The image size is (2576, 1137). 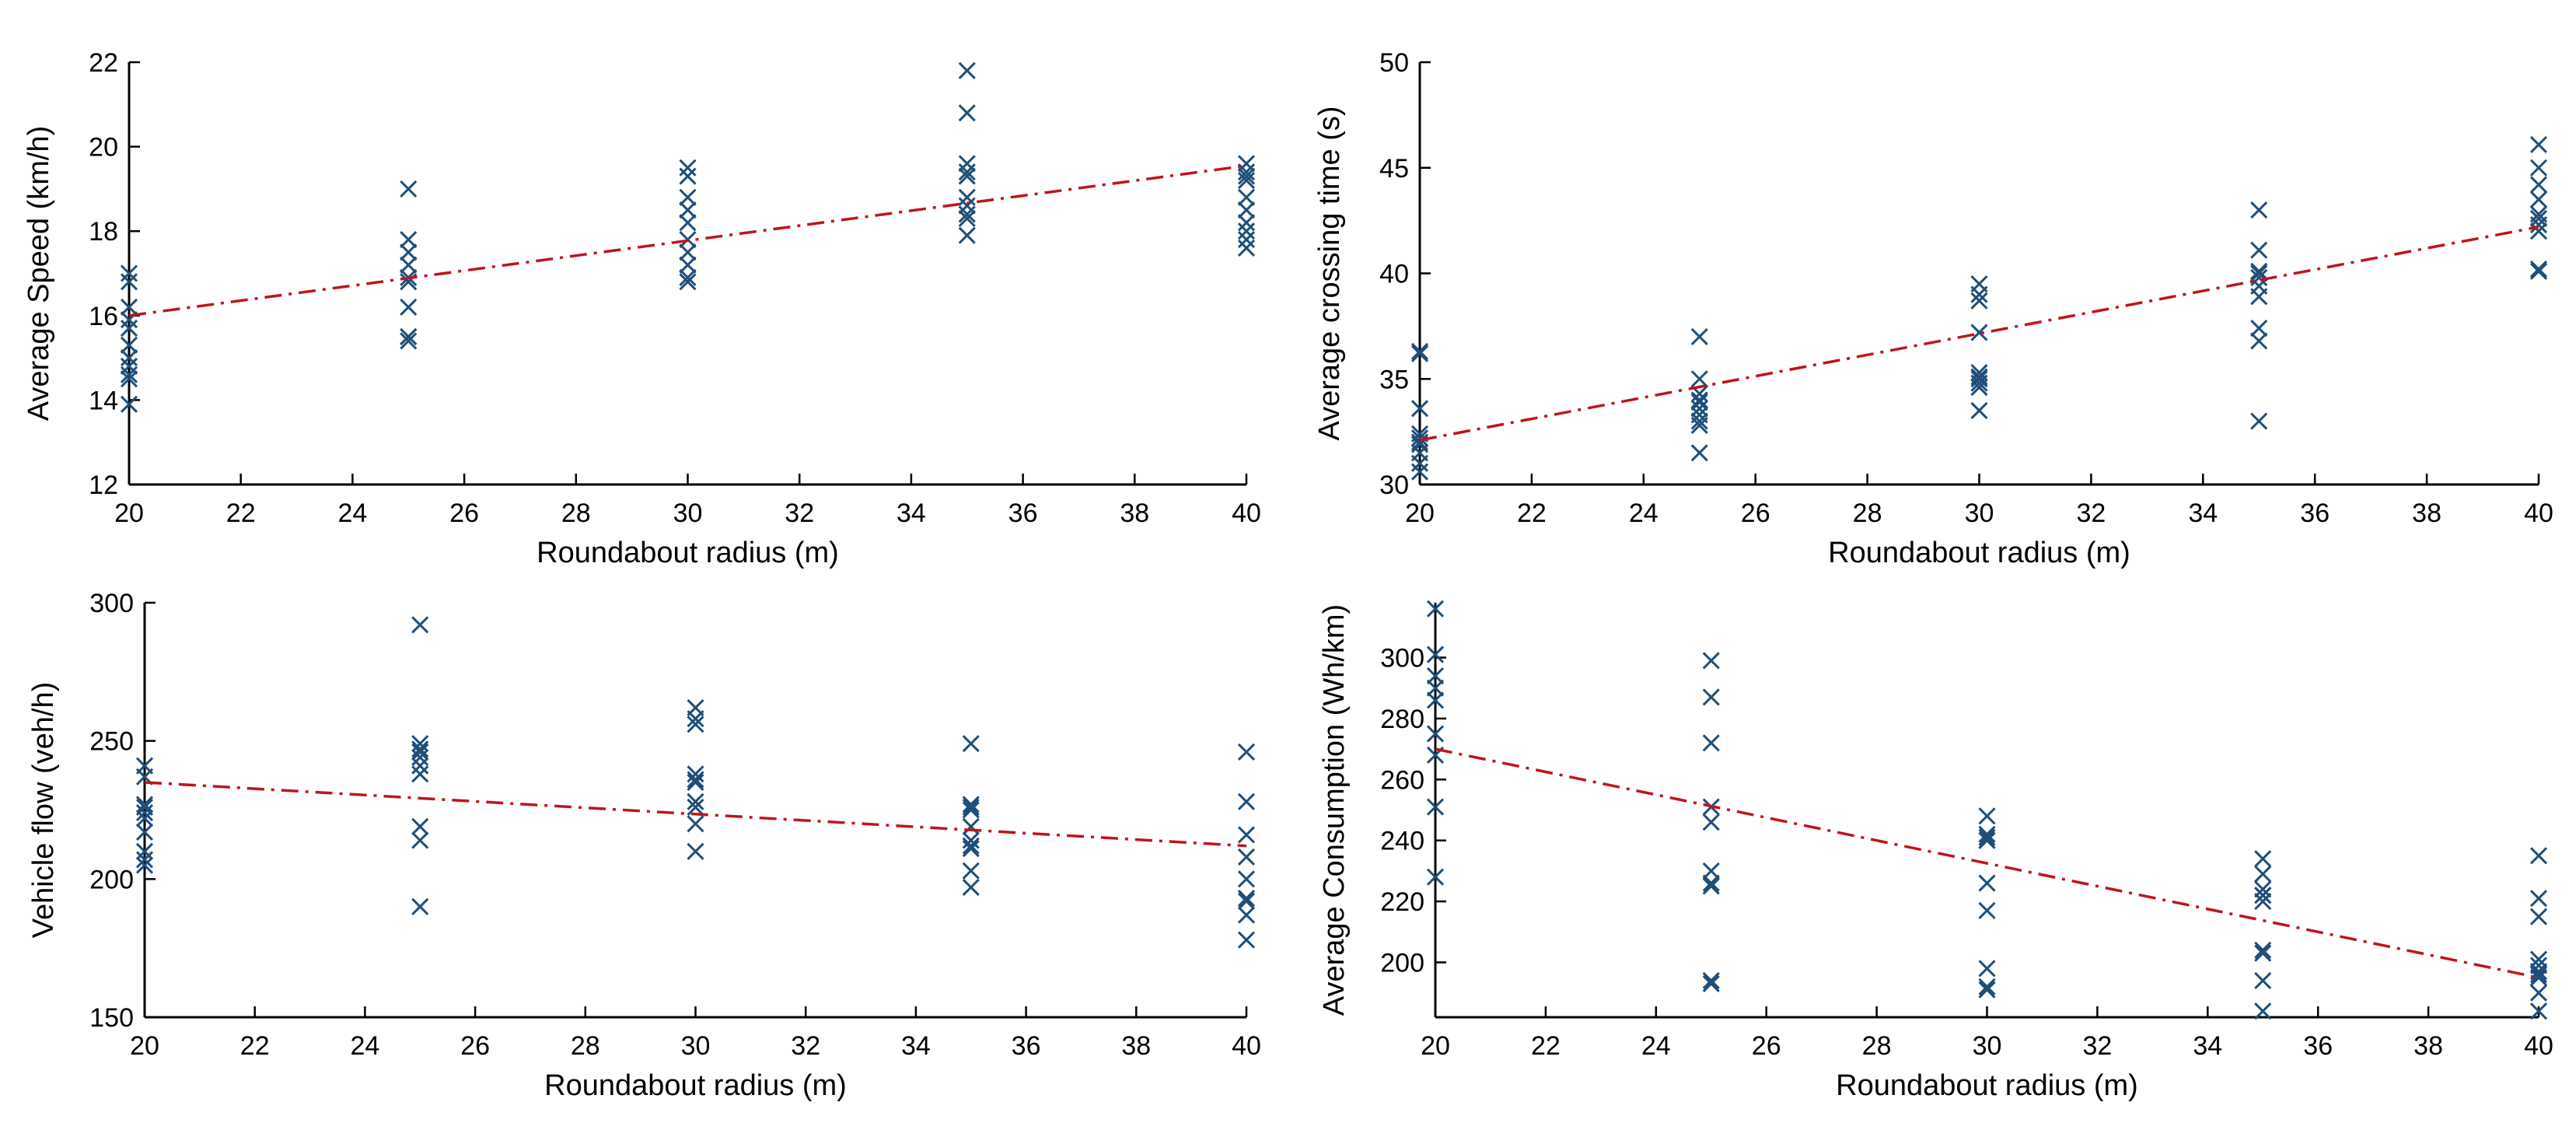 What do you see at coordinates (2091, 513) in the screenshot?
I see `x-tick-label: 32` at bounding box center [2091, 513].